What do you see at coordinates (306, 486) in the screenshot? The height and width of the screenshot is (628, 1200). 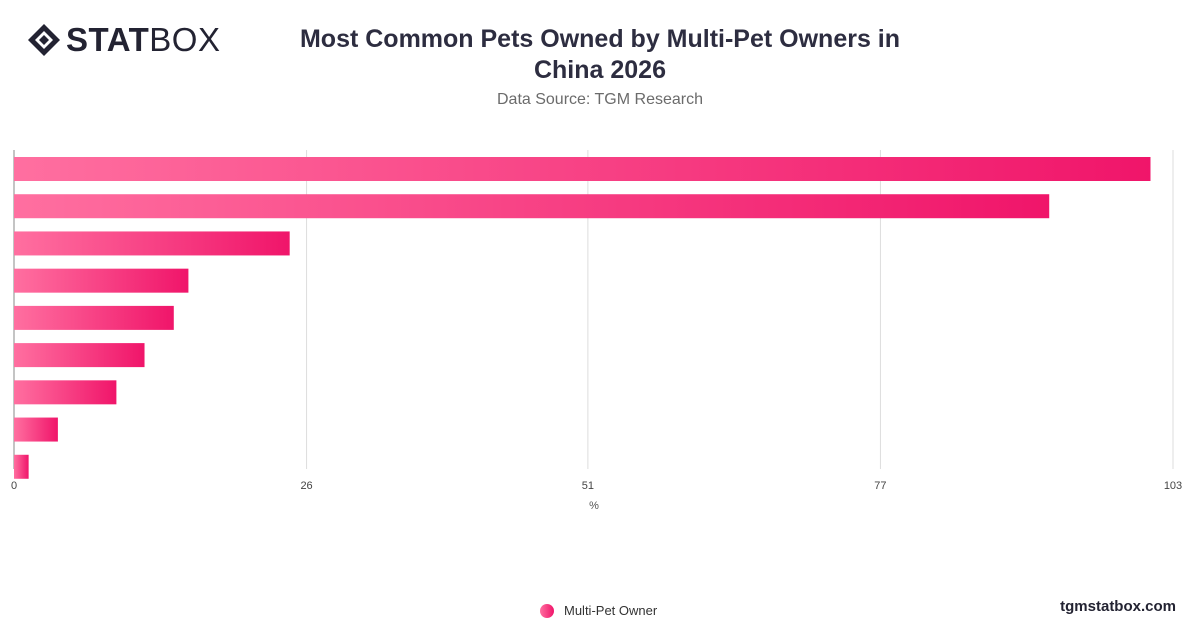 I see `x-tick-label: 26` at bounding box center [306, 486].